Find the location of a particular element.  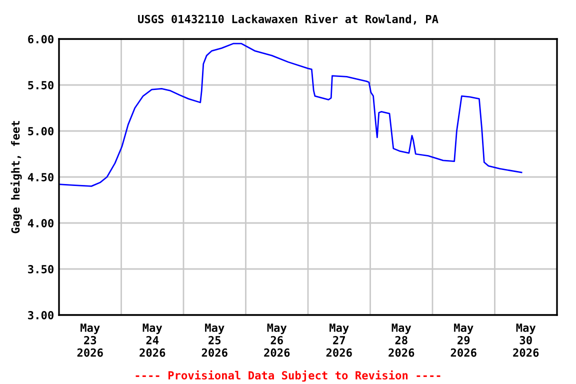

x-tick-label: May 29 2026 is located at coordinates (463, 340).